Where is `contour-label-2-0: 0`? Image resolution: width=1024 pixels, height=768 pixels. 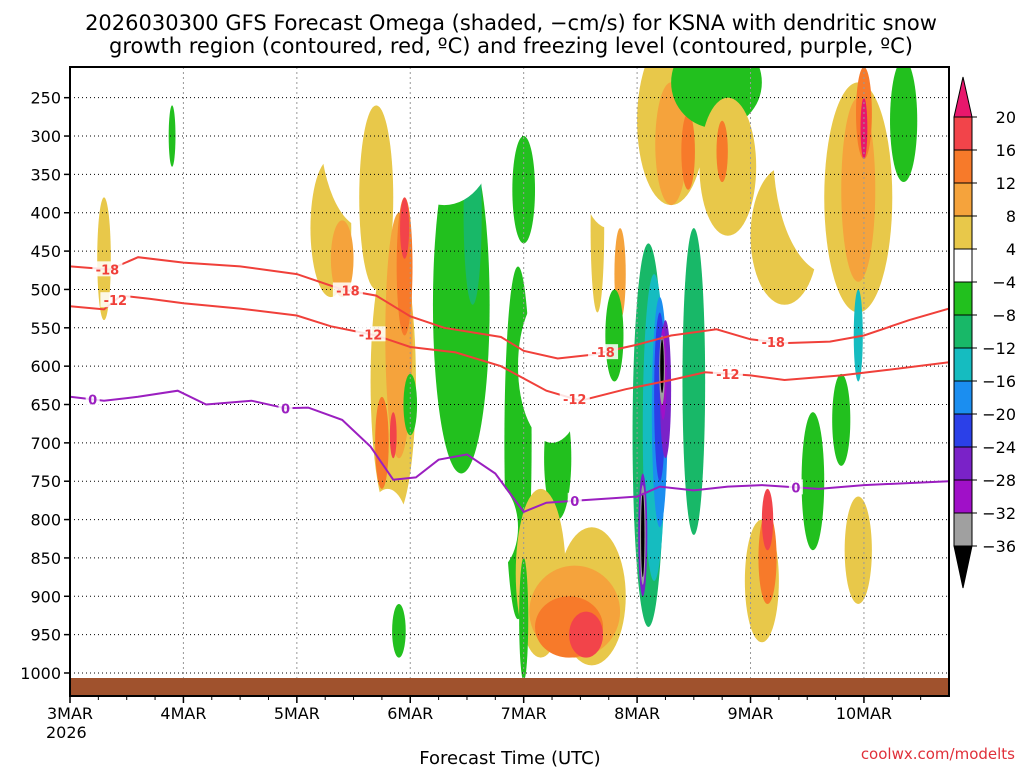
contour-label-2-0: 0 is located at coordinates (92, 400).